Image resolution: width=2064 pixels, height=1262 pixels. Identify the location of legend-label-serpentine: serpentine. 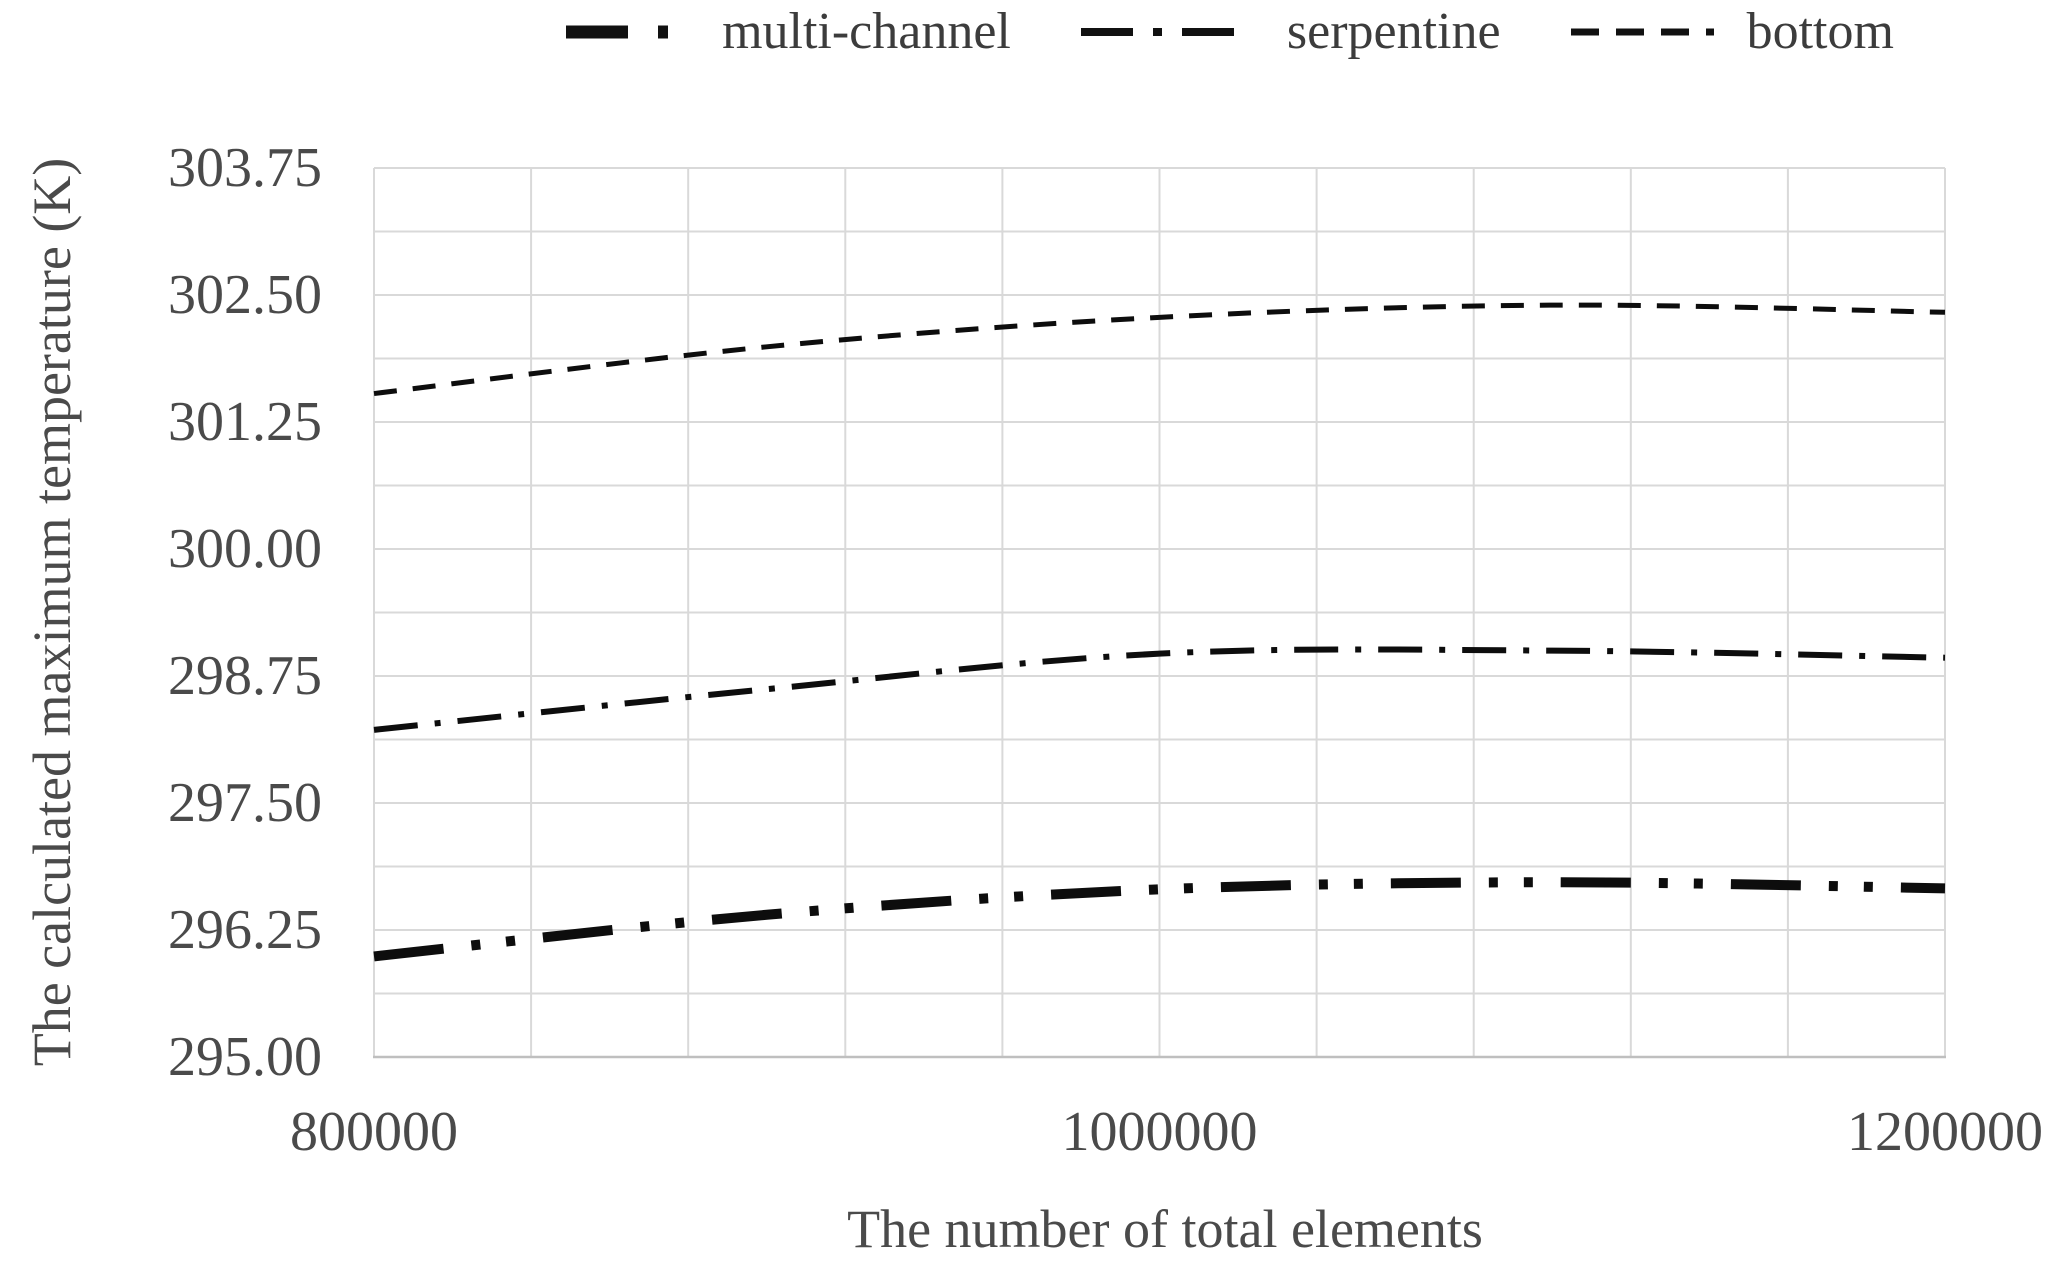
(1393, 31).